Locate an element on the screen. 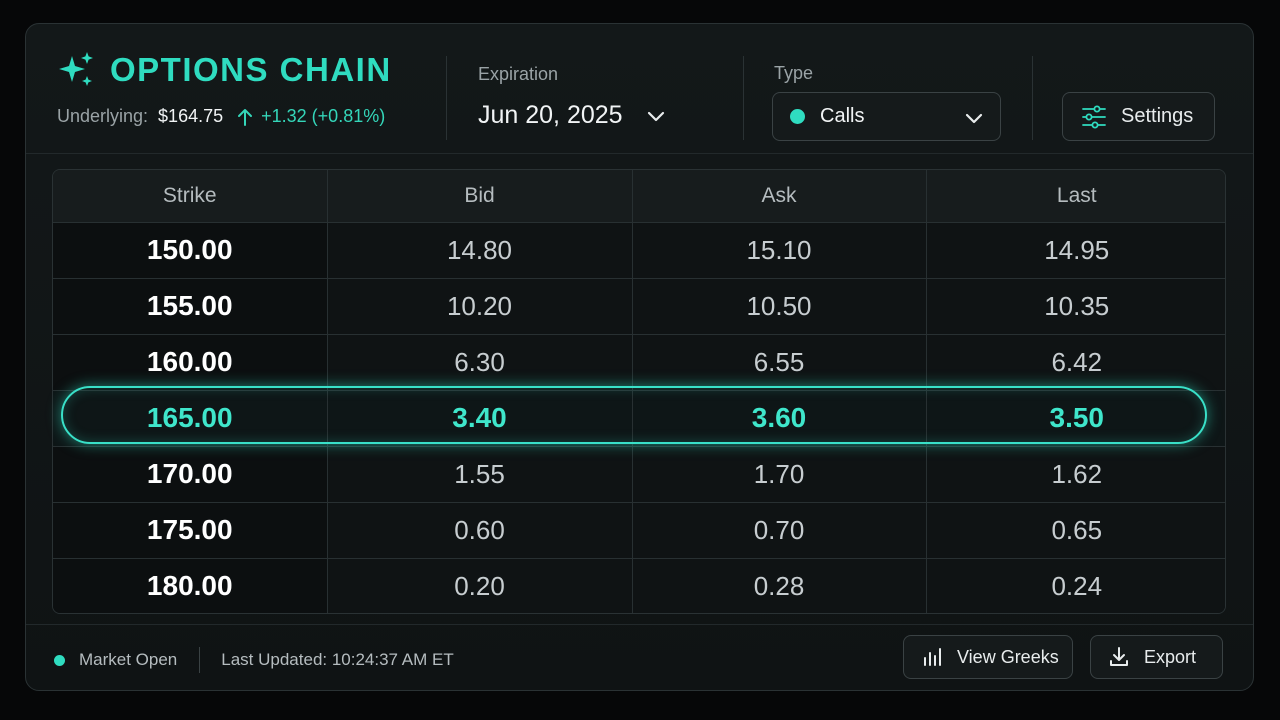  download-icon is located at coordinates (1119, 656).